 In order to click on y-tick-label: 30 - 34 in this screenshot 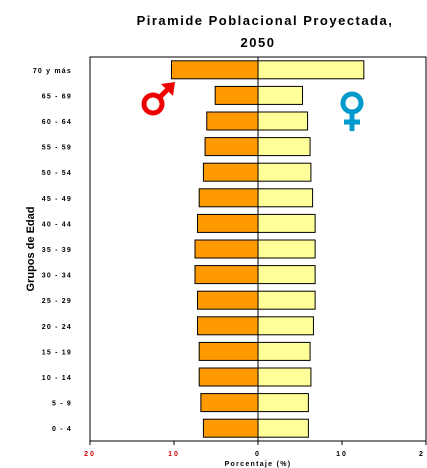, I will do `click(57, 276)`.